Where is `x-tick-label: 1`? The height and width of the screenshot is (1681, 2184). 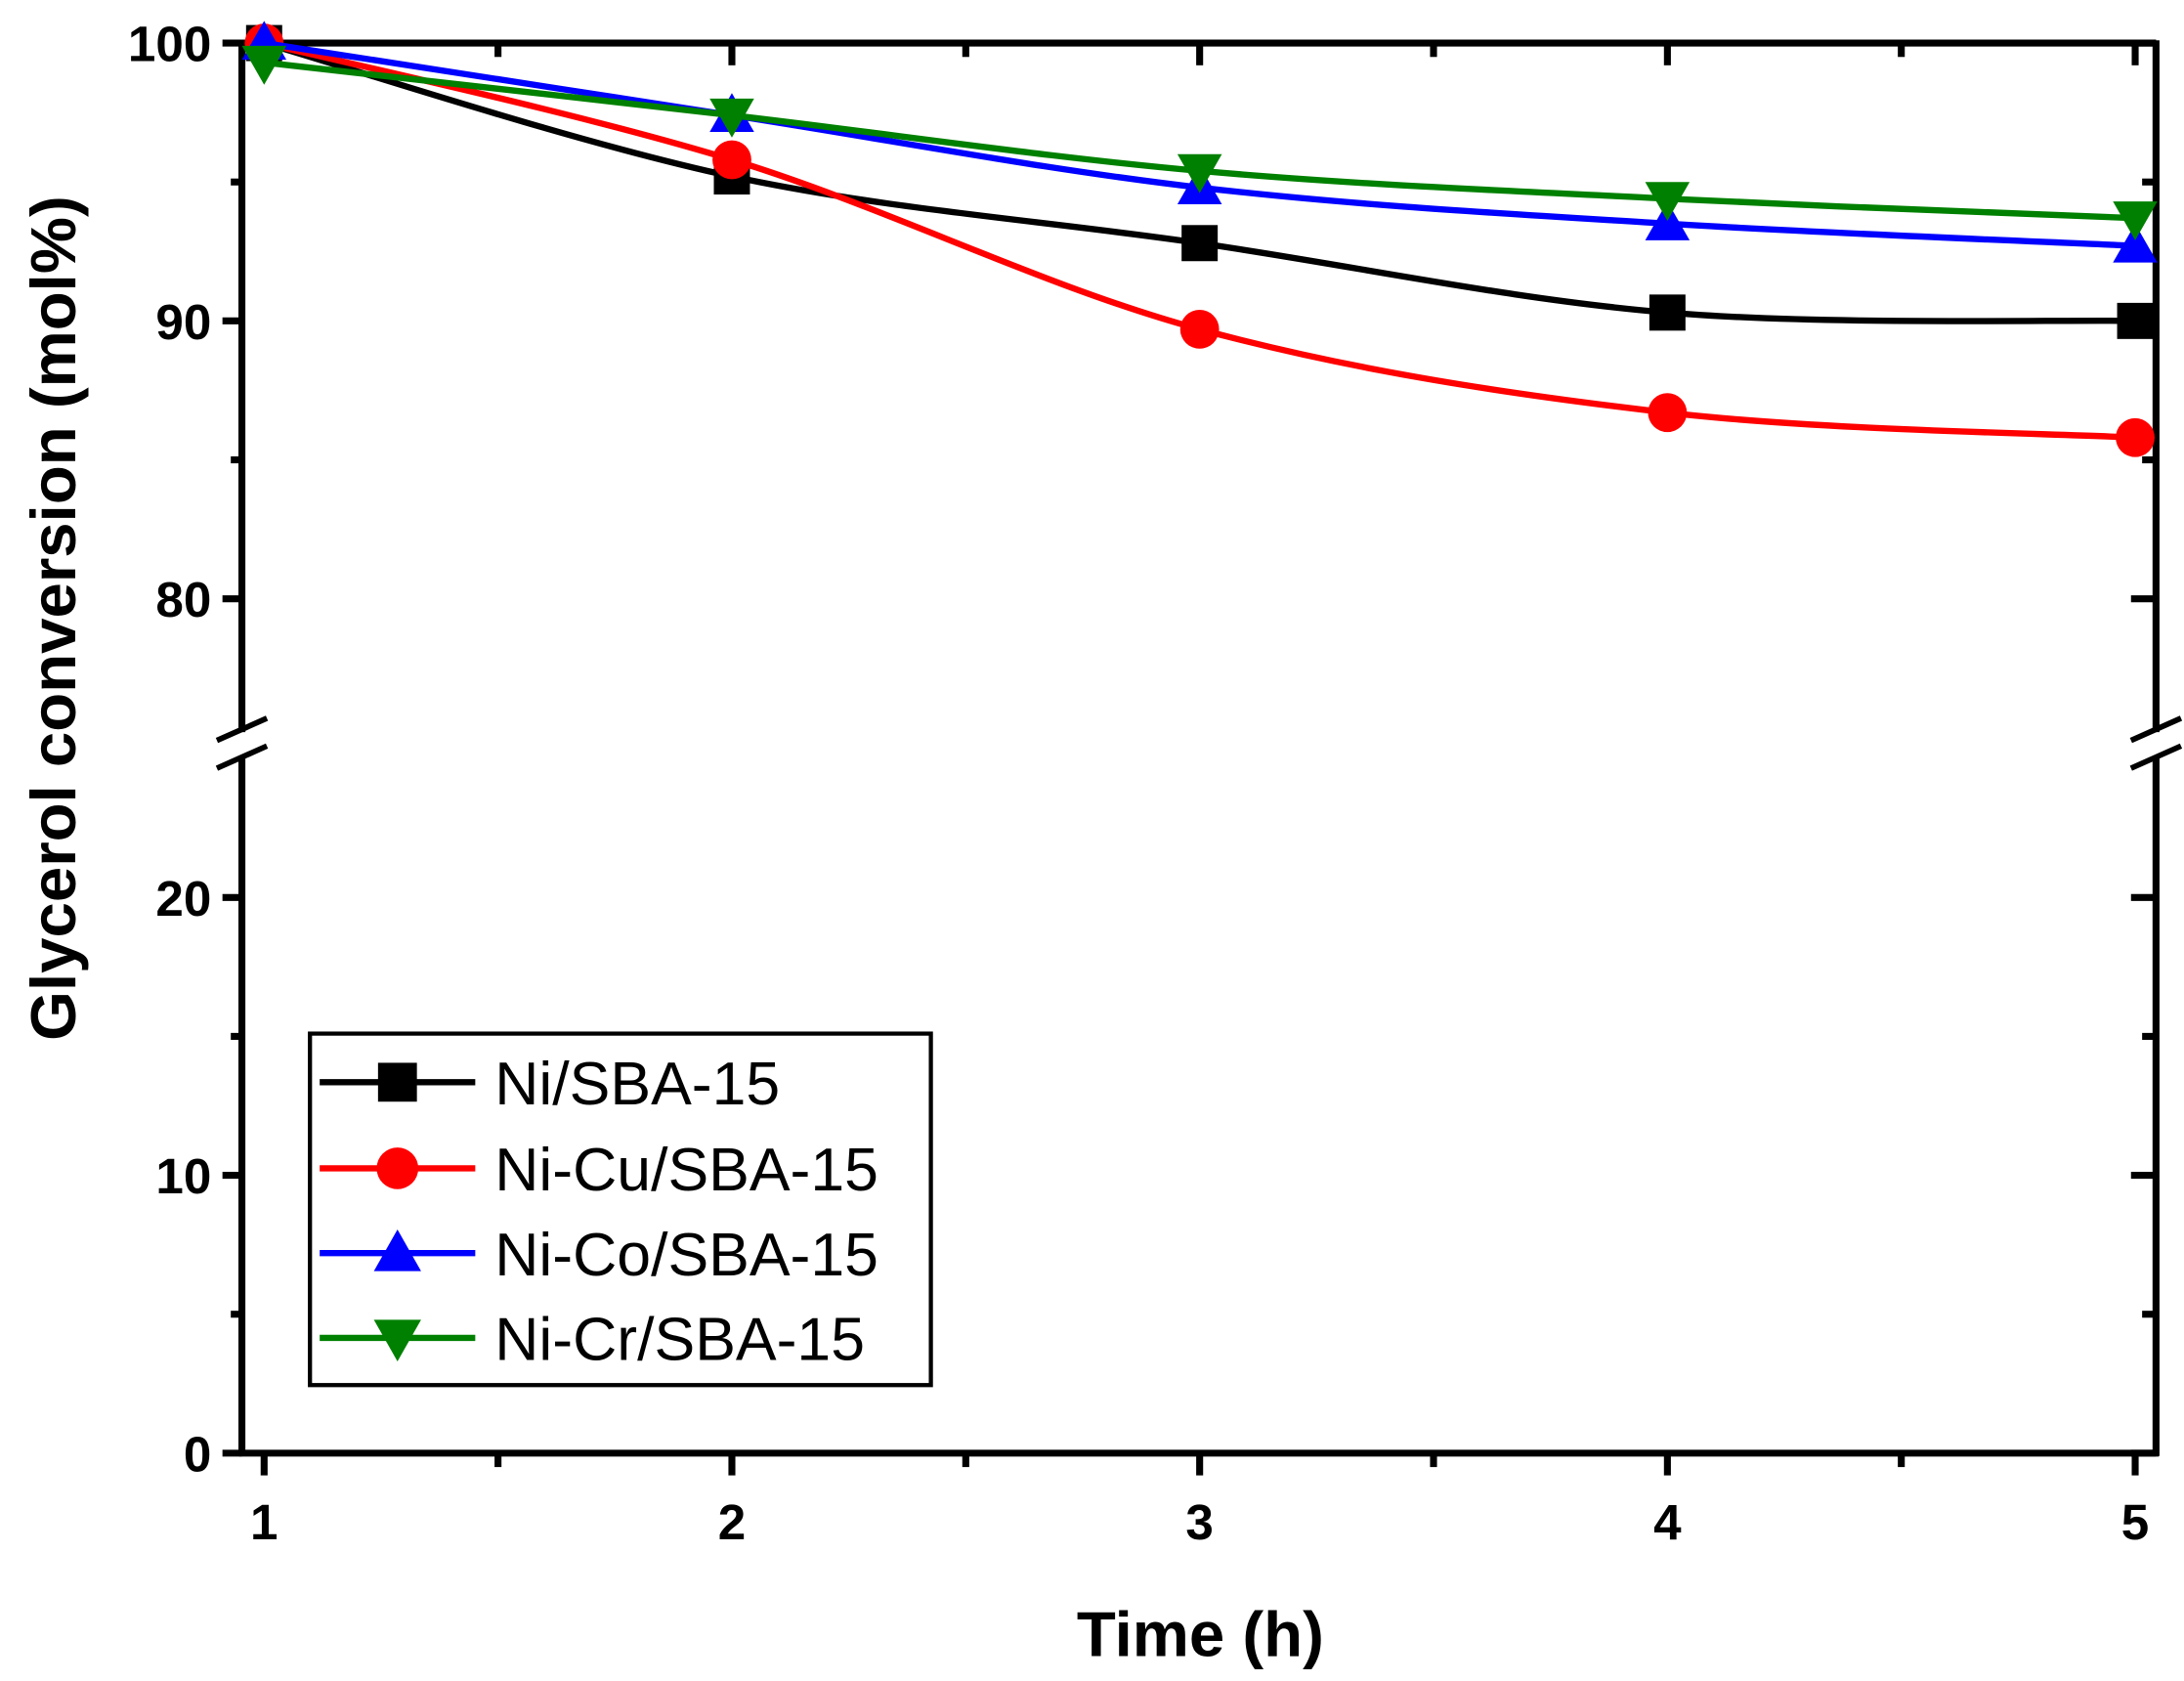
x-tick-label: 1 is located at coordinates (264, 1522).